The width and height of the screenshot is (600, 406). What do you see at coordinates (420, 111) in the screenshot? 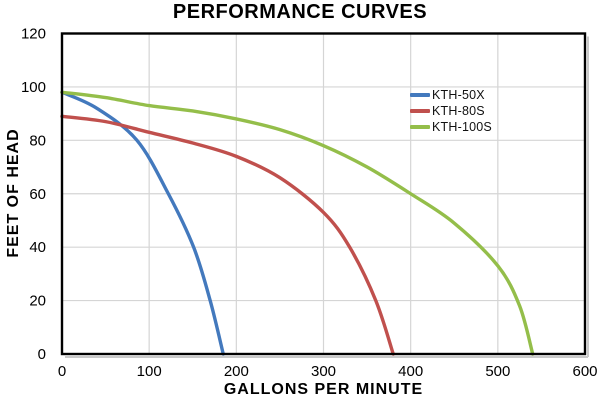
I see `legend-swatch-kth-80s` at bounding box center [420, 111].